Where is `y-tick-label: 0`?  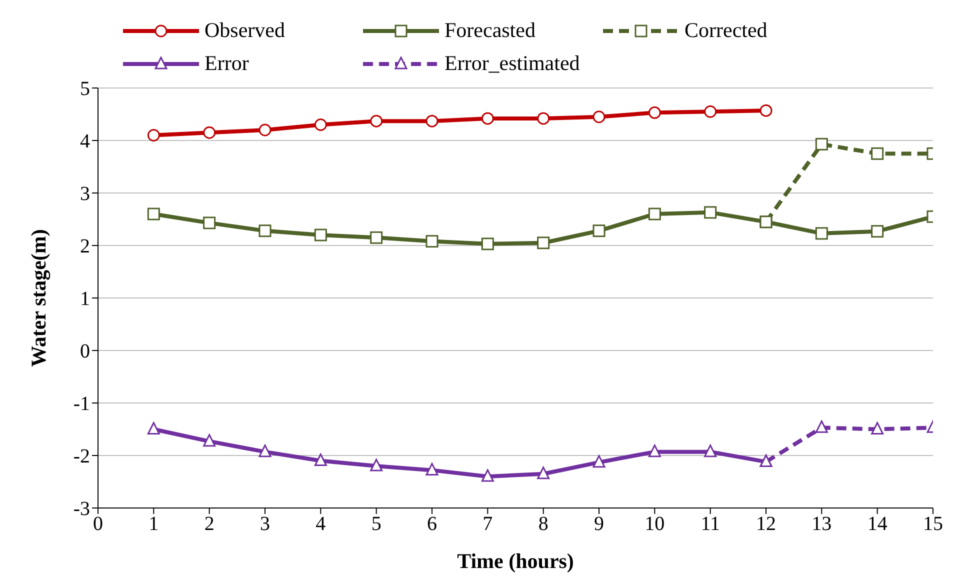
y-tick-label: 0 is located at coordinates (85, 351).